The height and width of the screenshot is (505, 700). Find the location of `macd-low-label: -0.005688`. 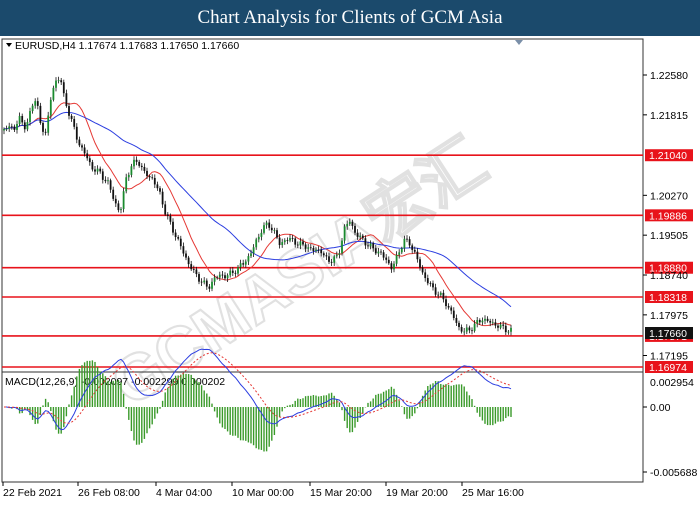

macd-low-label: -0.005688 is located at coordinates (673, 473).